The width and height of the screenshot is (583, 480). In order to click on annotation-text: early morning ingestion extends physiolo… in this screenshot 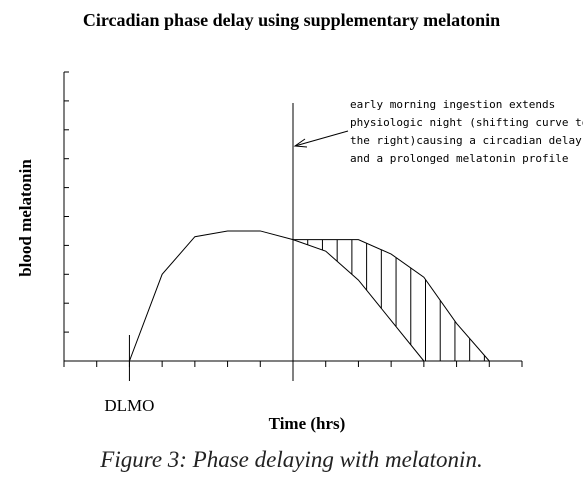, I will do `click(466, 132)`.